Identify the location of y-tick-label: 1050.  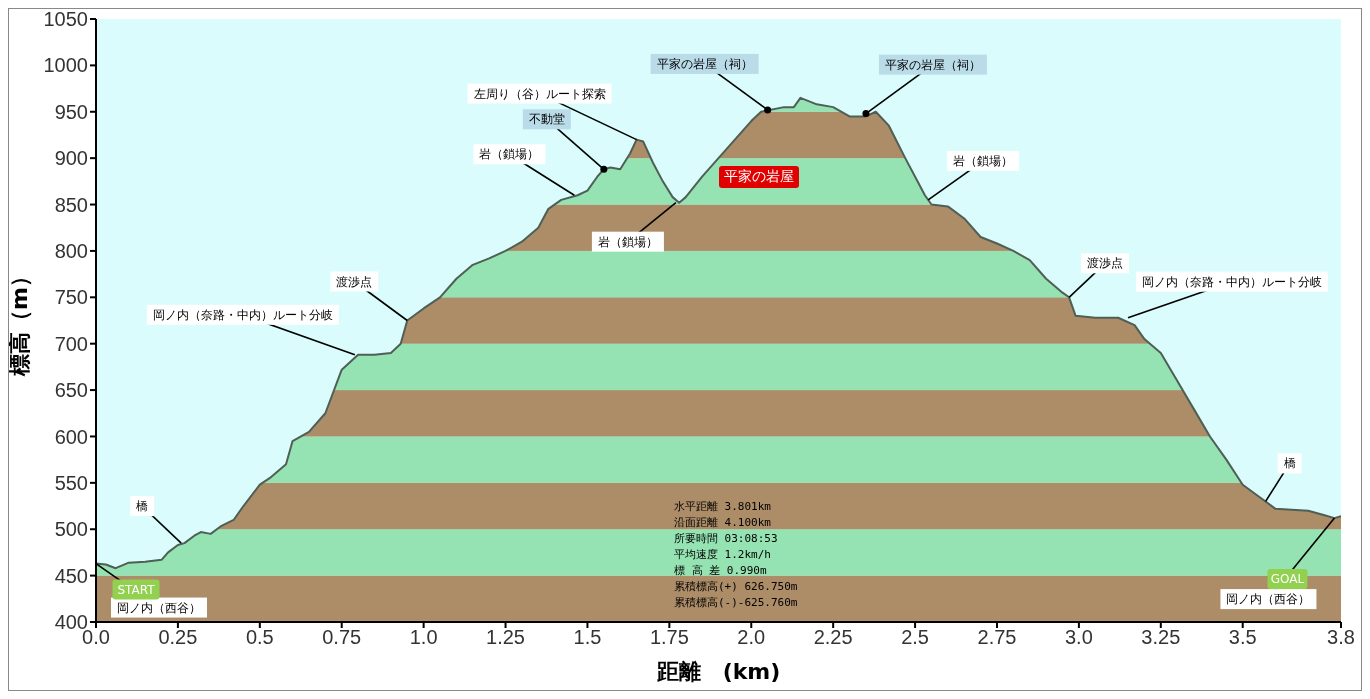
(65, 19).